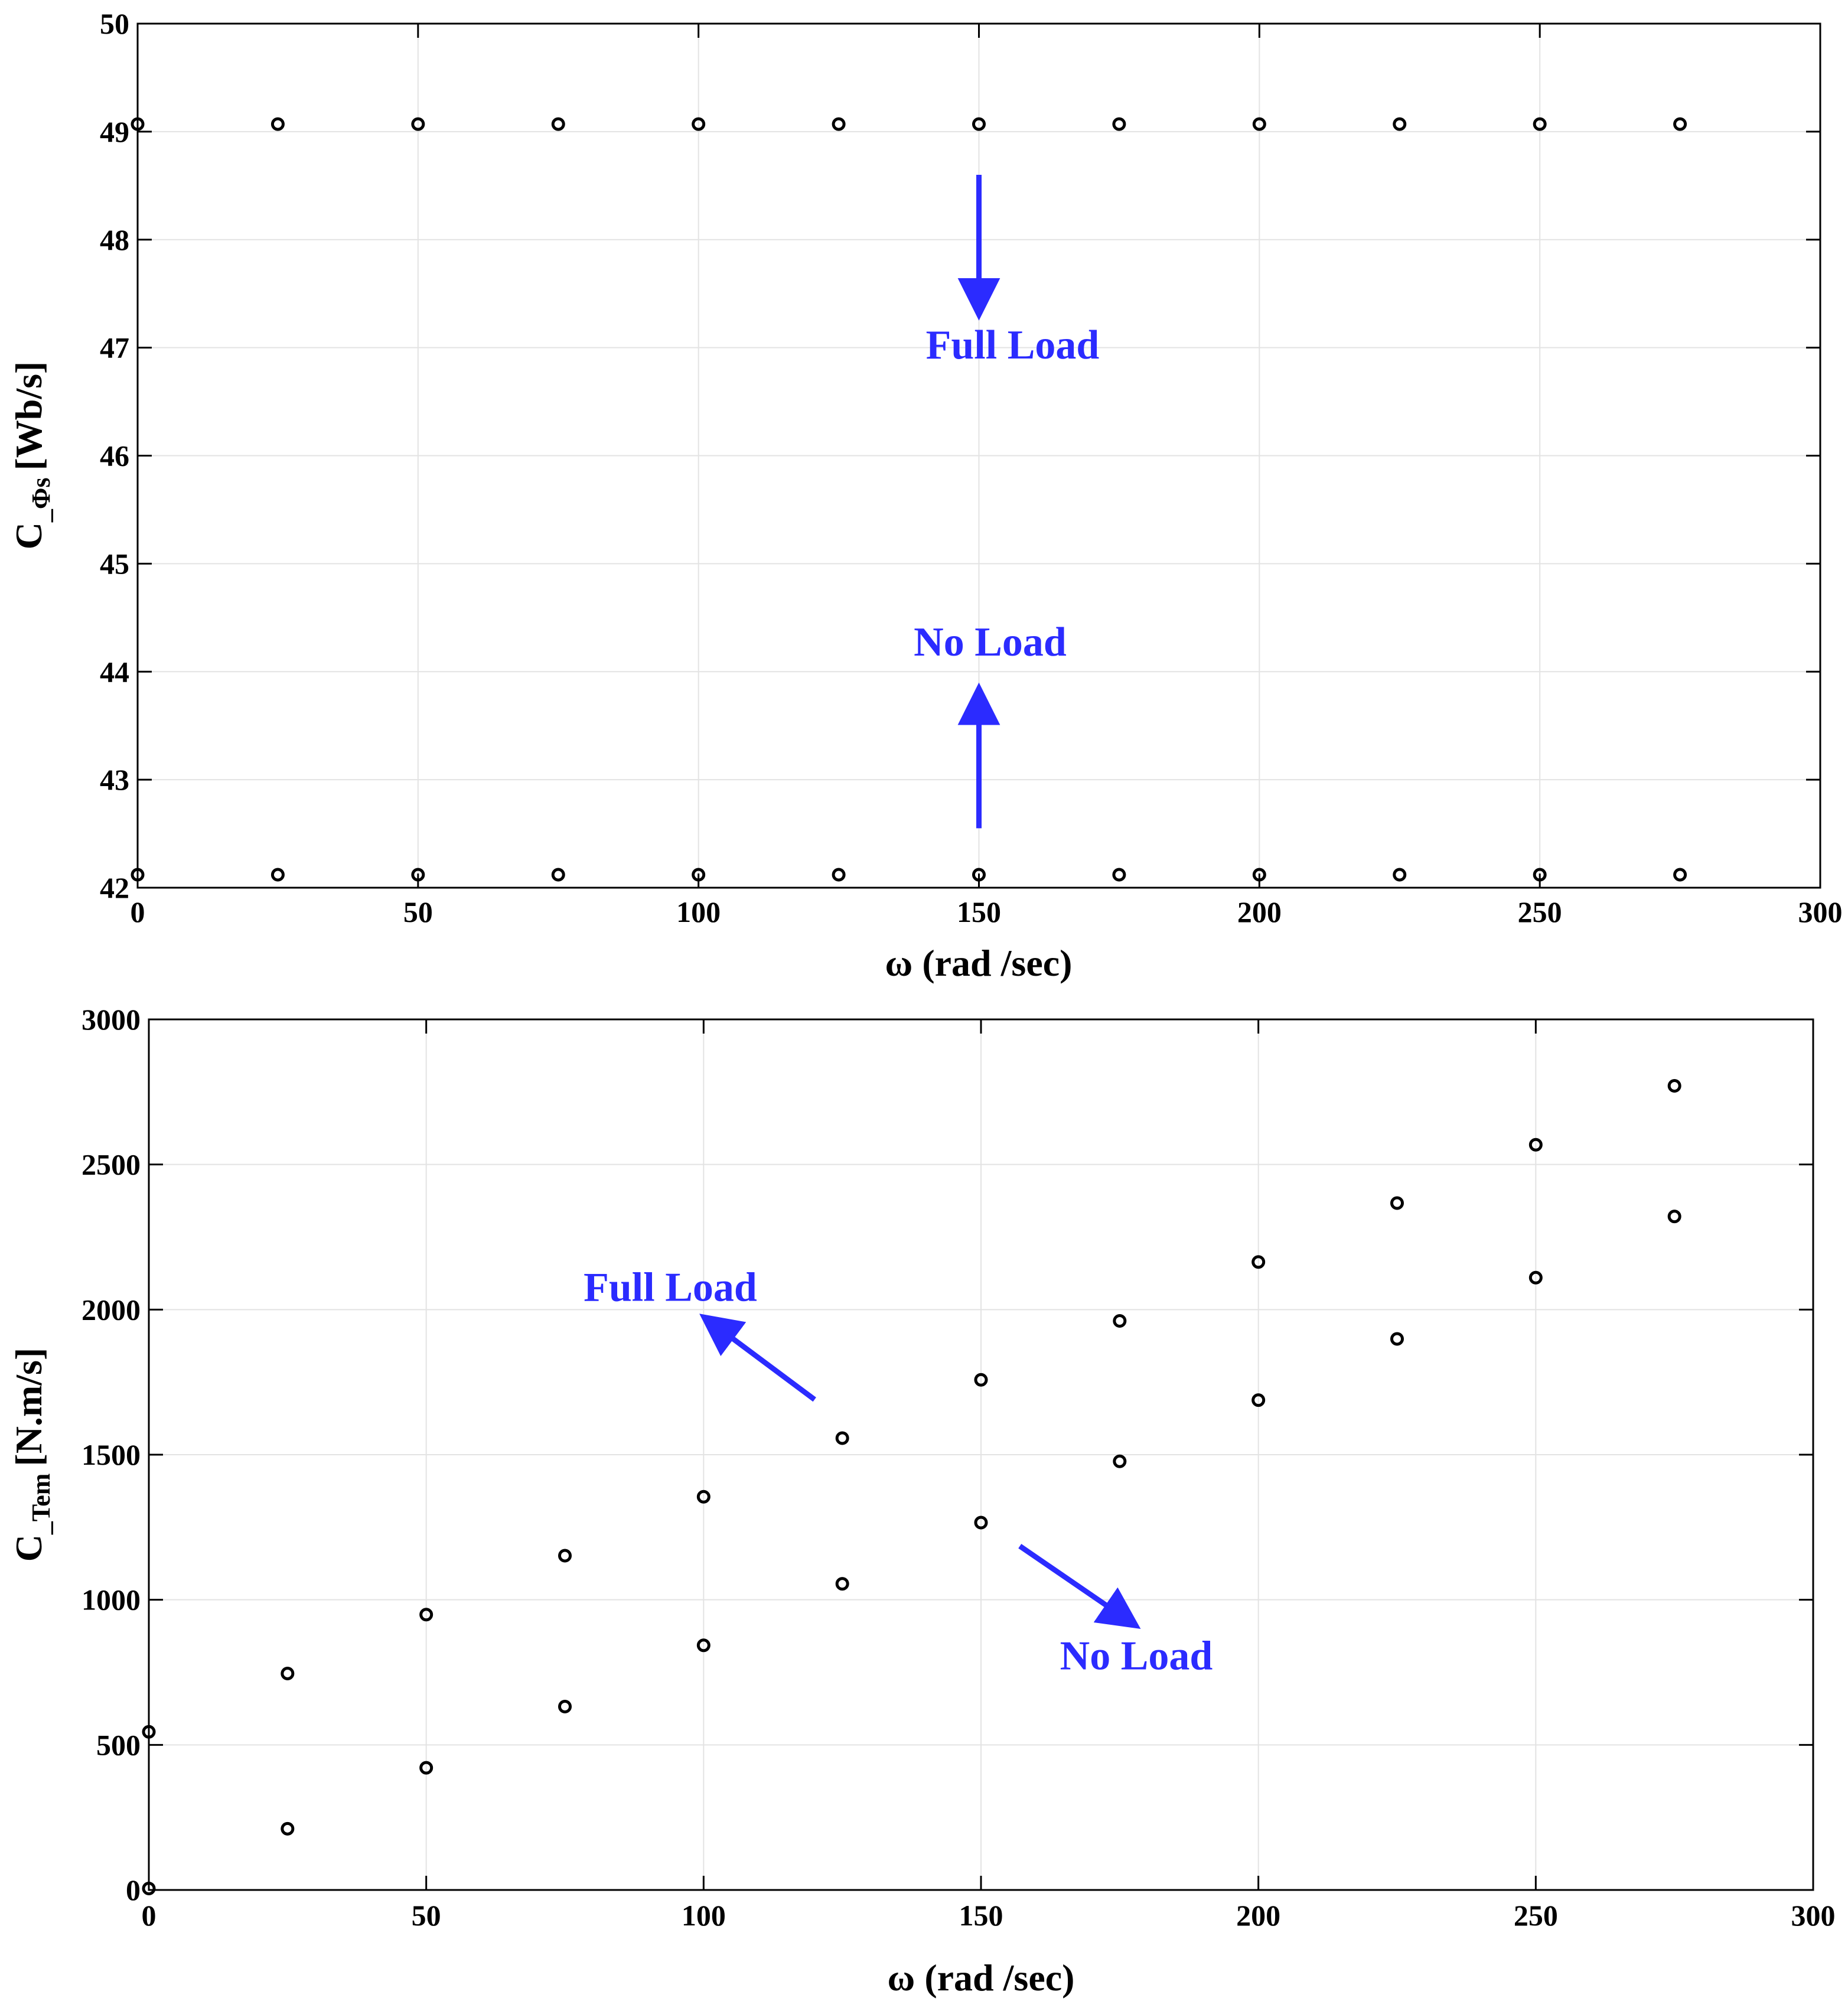  What do you see at coordinates (29, 416) in the screenshot?
I see `top-plot-y-axis-label-unit: [Wb/s]` at bounding box center [29, 416].